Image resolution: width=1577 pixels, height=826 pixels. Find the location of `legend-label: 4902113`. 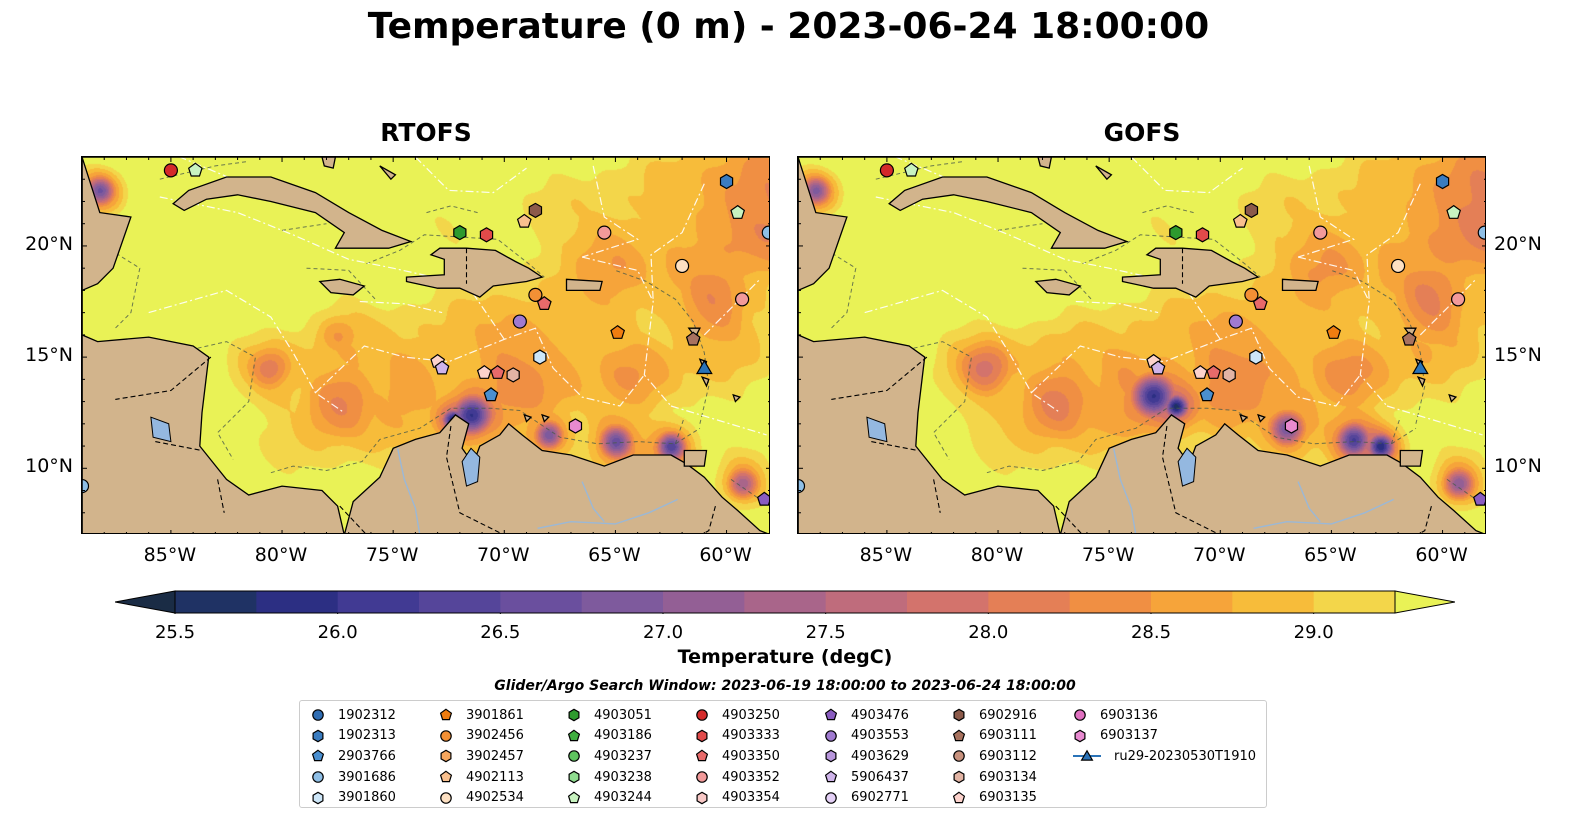

legend-label: 4902113 is located at coordinates (495, 777).